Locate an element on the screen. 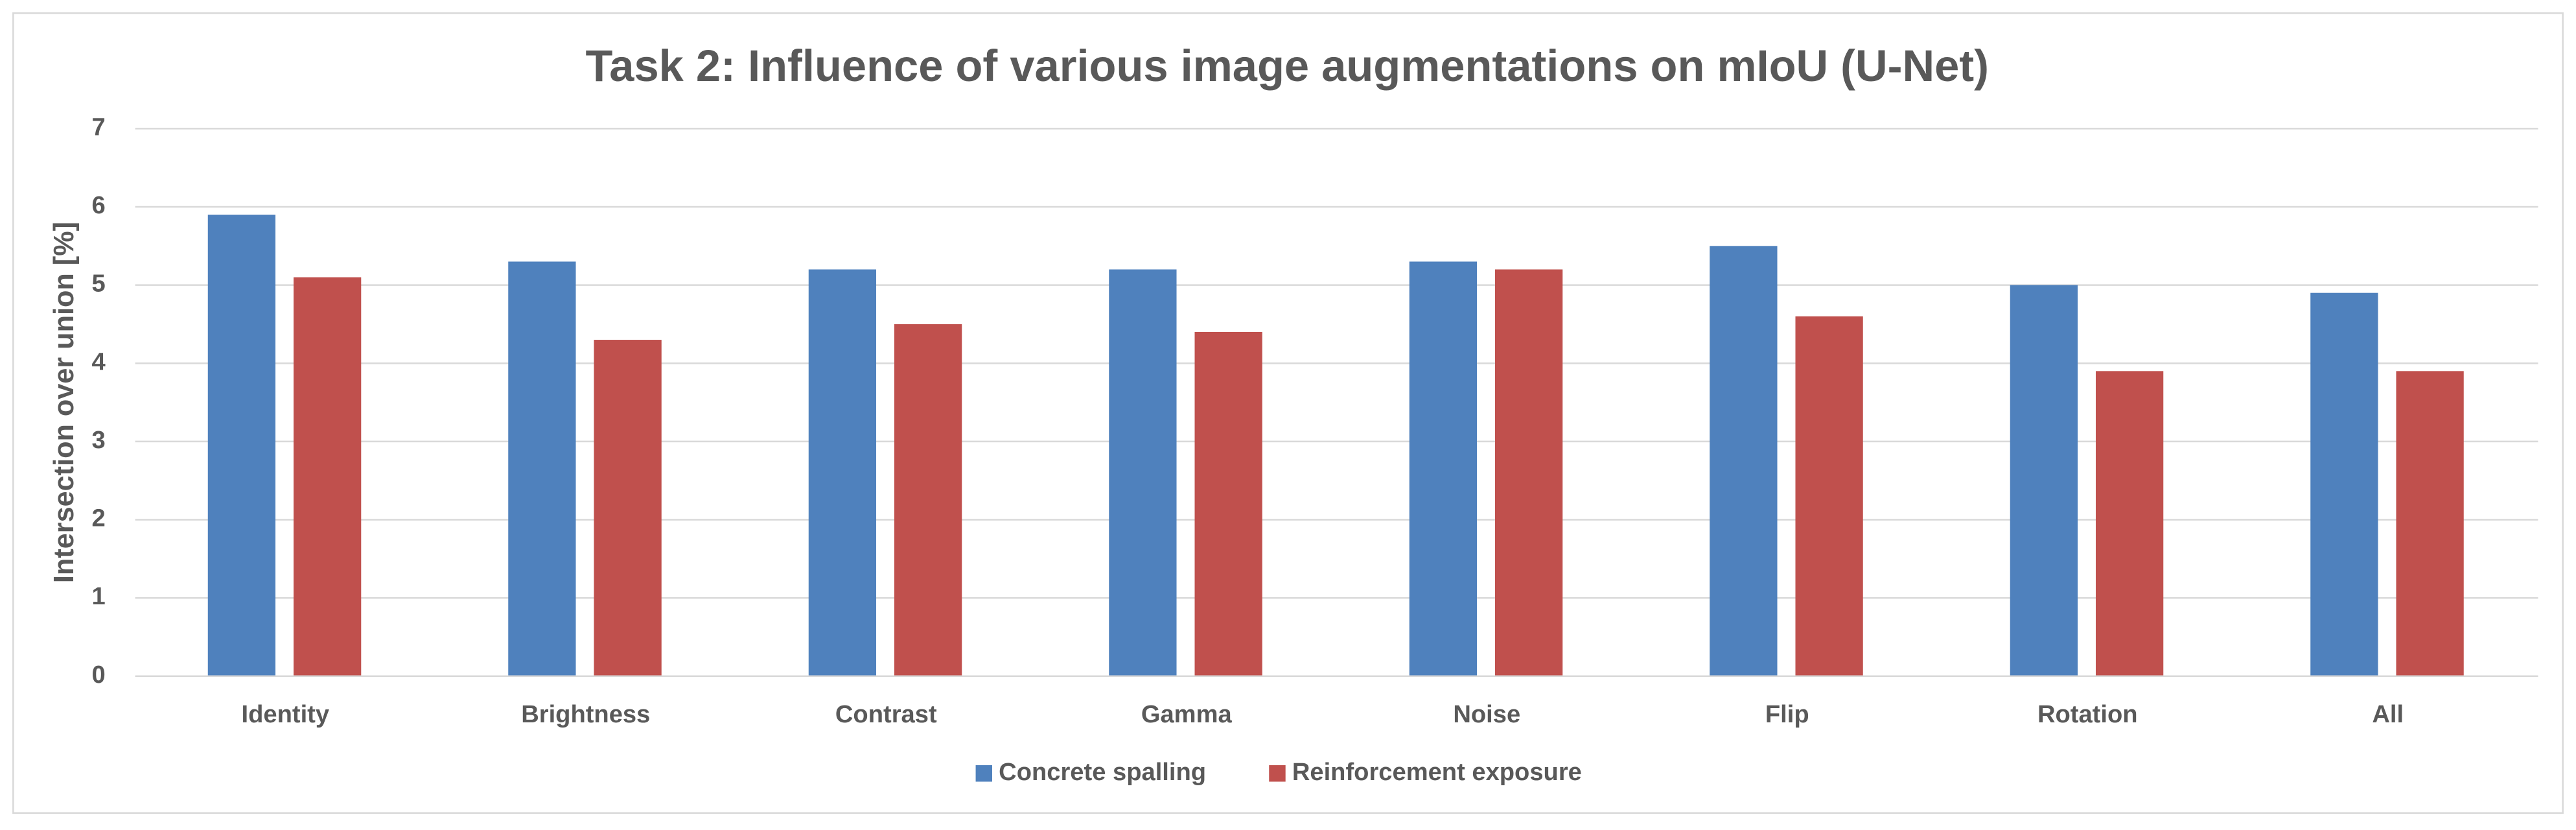 The height and width of the screenshot is (830, 2576). y-tick-label: 2 is located at coordinates (99, 518).